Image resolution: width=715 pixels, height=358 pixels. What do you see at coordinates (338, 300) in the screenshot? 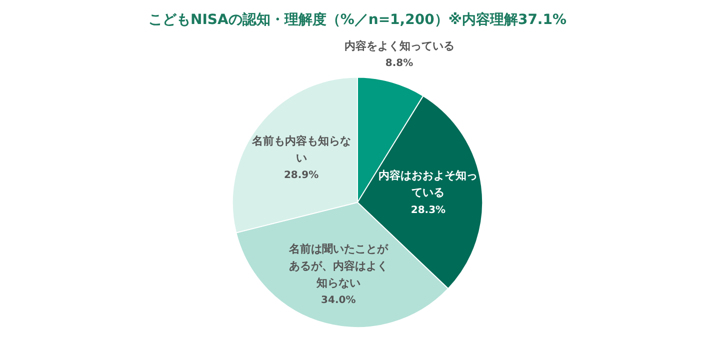
I see `data-label: 34.0%` at bounding box center [338, 300].